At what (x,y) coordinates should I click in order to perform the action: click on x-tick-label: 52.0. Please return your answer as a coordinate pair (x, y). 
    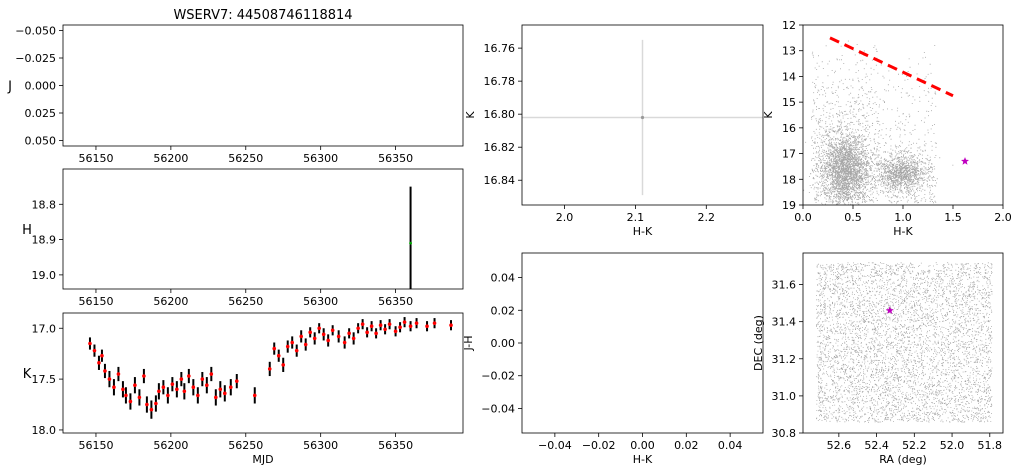
    Looking at the image, I should click on (952, 445).